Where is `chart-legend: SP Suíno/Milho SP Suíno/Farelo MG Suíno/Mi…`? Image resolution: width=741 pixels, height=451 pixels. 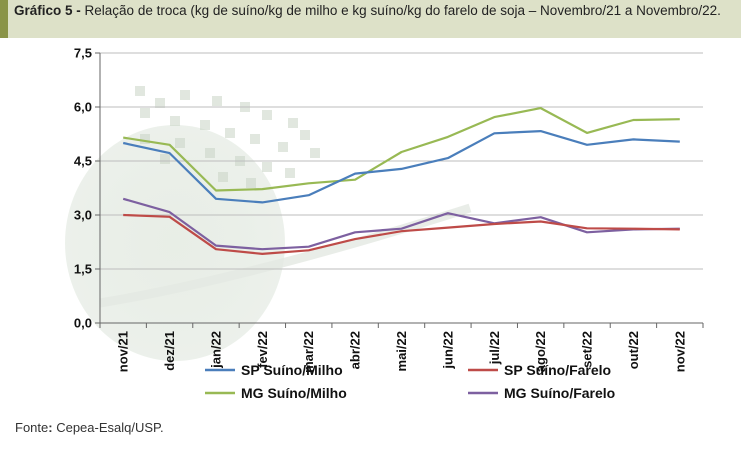 chart-legend: SP Suíno/Milho SP Suíno/Farelo MG Suíno/Mi… is located at coordinates (410, 381).